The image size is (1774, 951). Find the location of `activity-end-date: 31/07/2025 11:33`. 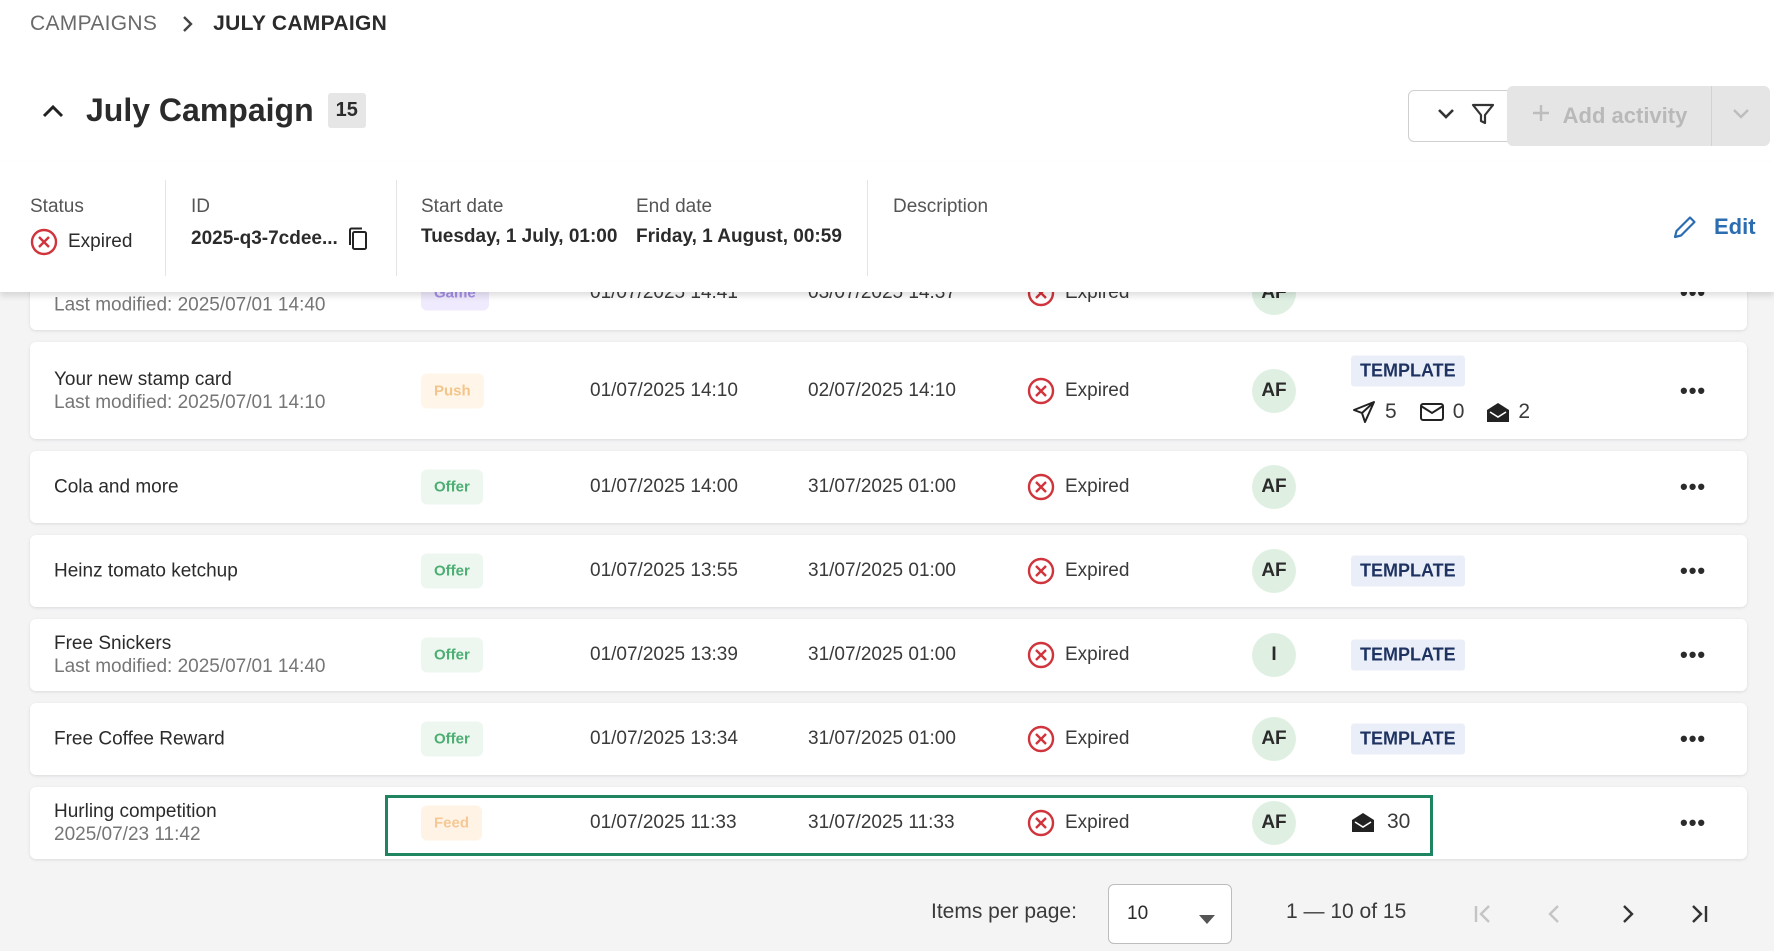

activity-end-date: 31/07/2025 11:33 is located at coordinates (881, 822).